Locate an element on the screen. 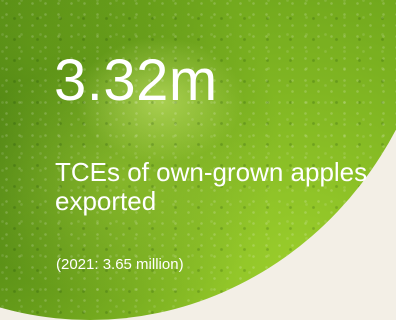 The height and width of the screenshot is (320, 396). stat-description: TCEs of own-grown apples exported is located at coordinates (211, 186).